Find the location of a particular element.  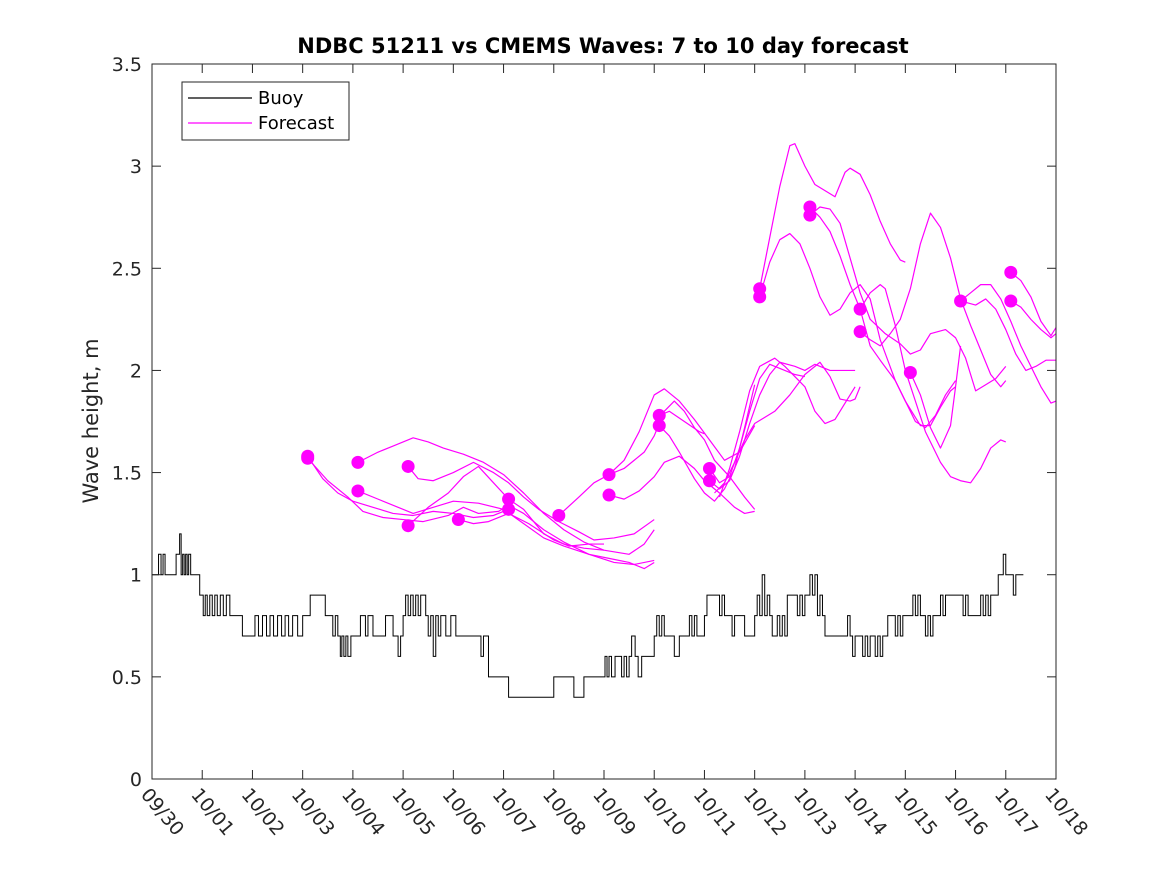

y-tick-label: 2.5 is located at coordinates (127, 269).